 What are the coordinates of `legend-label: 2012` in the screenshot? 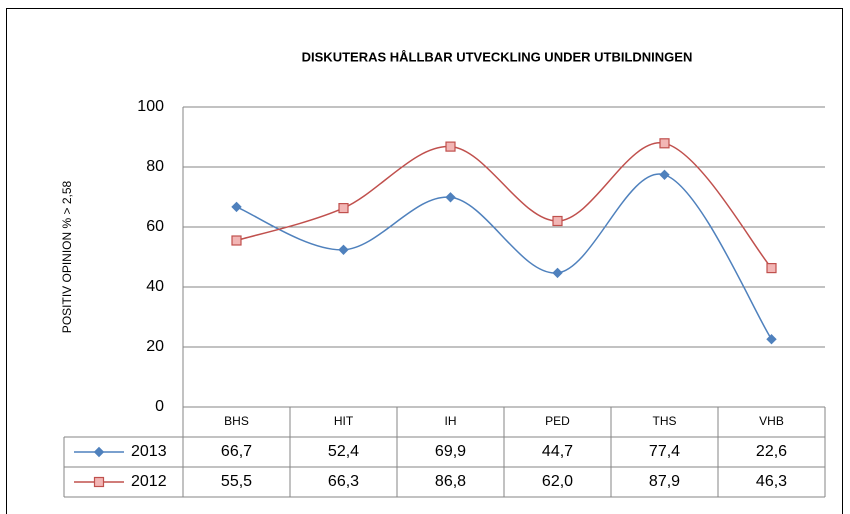 It's located at (149, 481).